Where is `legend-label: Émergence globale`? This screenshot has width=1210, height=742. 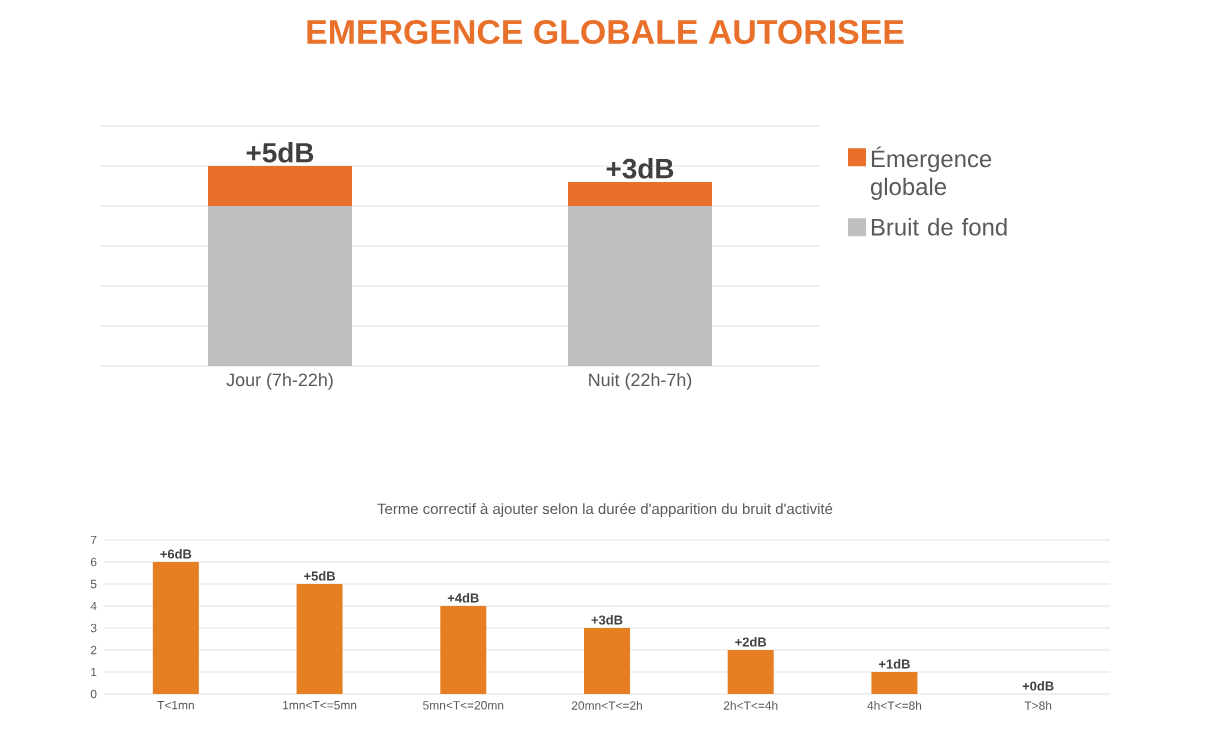 legend-label: Émergence globale is located at coordinates (931, 173).